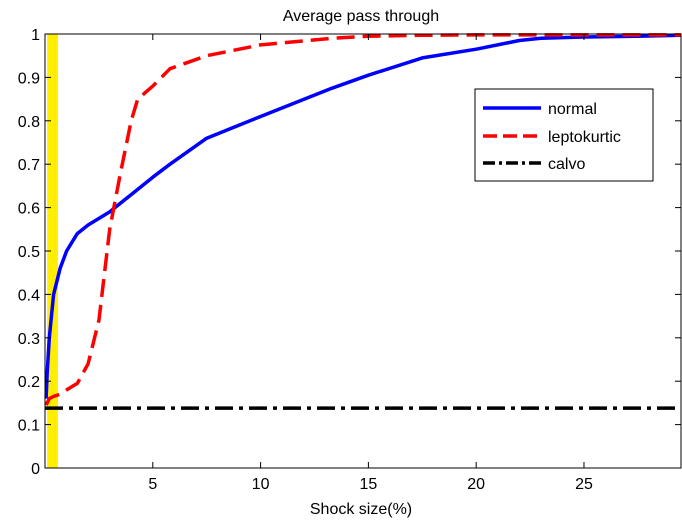 Image resolution: width=682 pixels, height=523 pixels. What do you see at coordinates (29, 78) in the screenshot?
I see `y-tick-label: 0.9` at bounding box center [29, 78].